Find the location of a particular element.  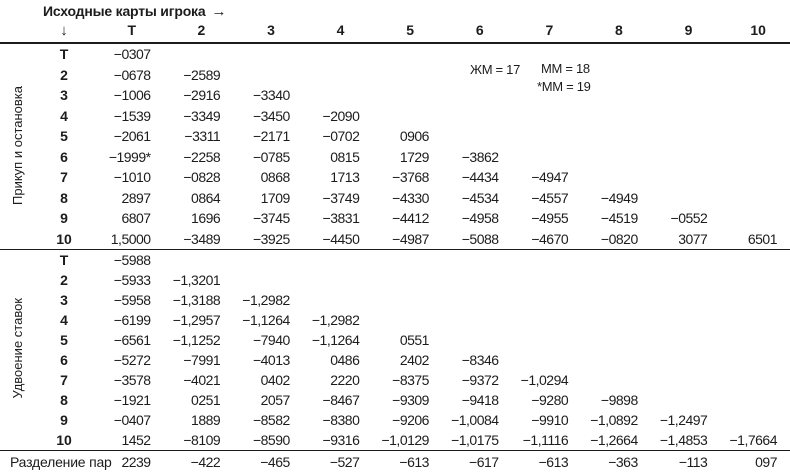

table-row: 5 −2061 −3311 −2171 −0702 0906 is located at coordinates (395, 136).